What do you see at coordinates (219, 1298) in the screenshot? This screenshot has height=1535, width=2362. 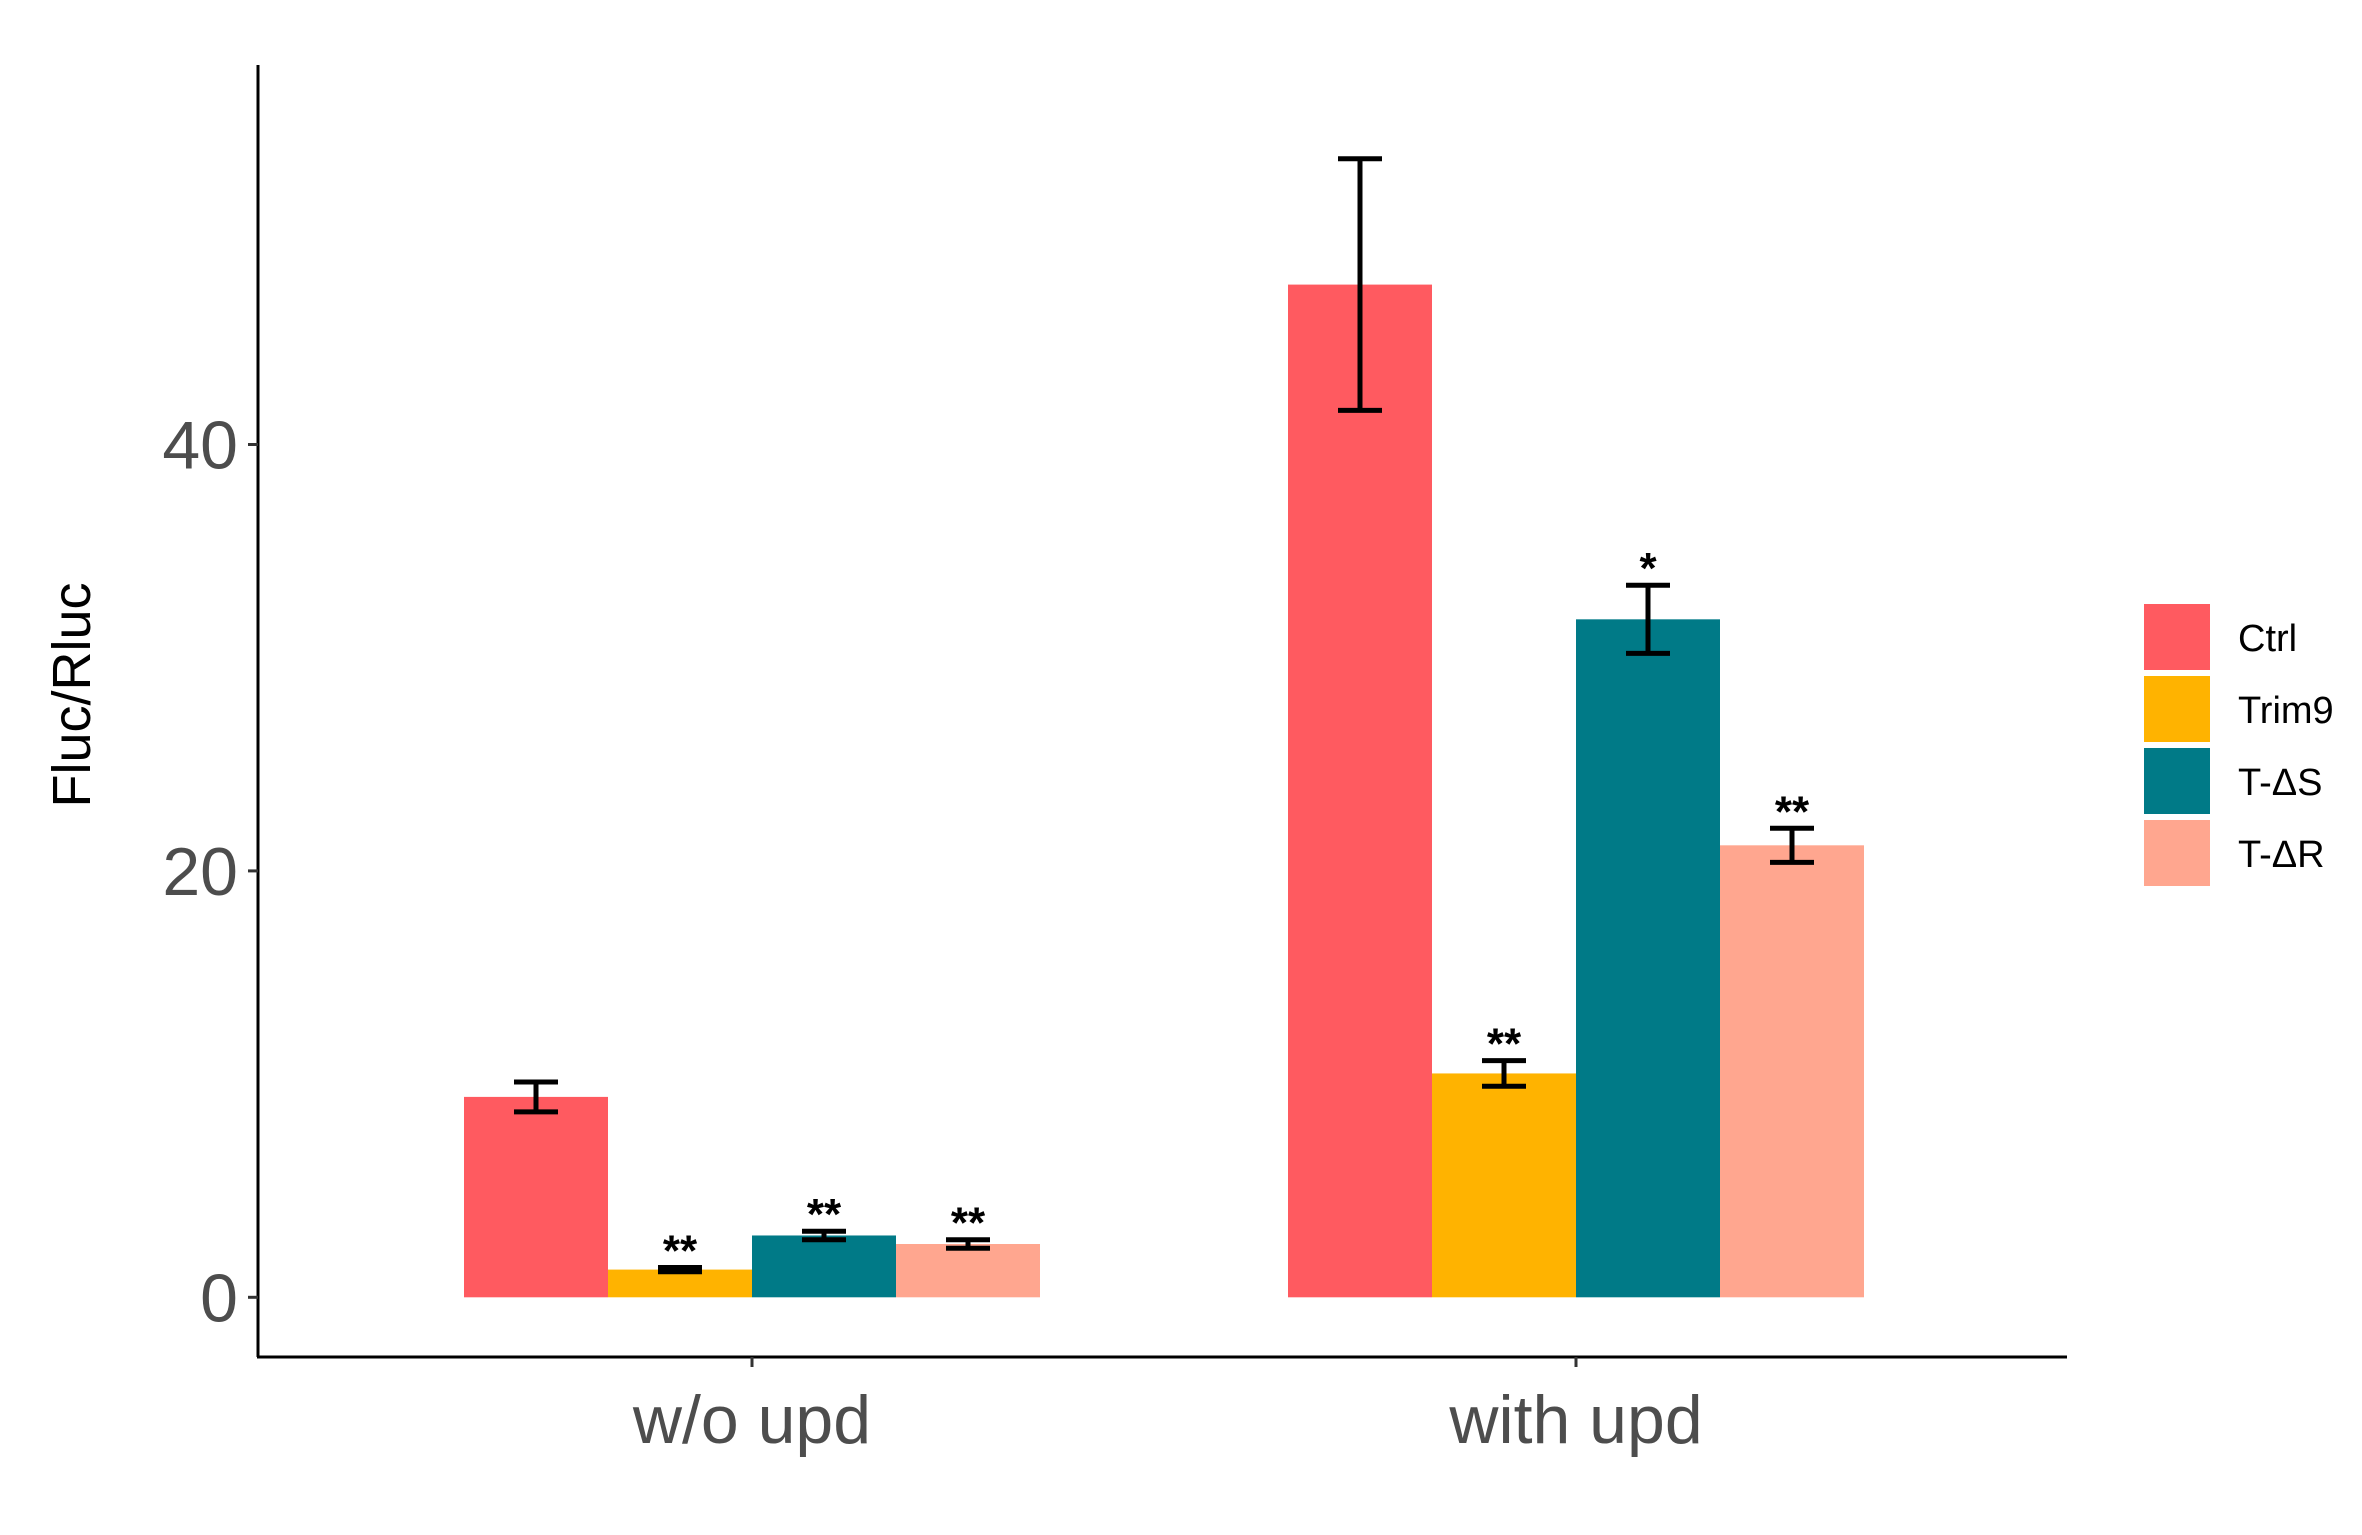 I see `y-tick-label: 0` at bounding box center [219, 1298].